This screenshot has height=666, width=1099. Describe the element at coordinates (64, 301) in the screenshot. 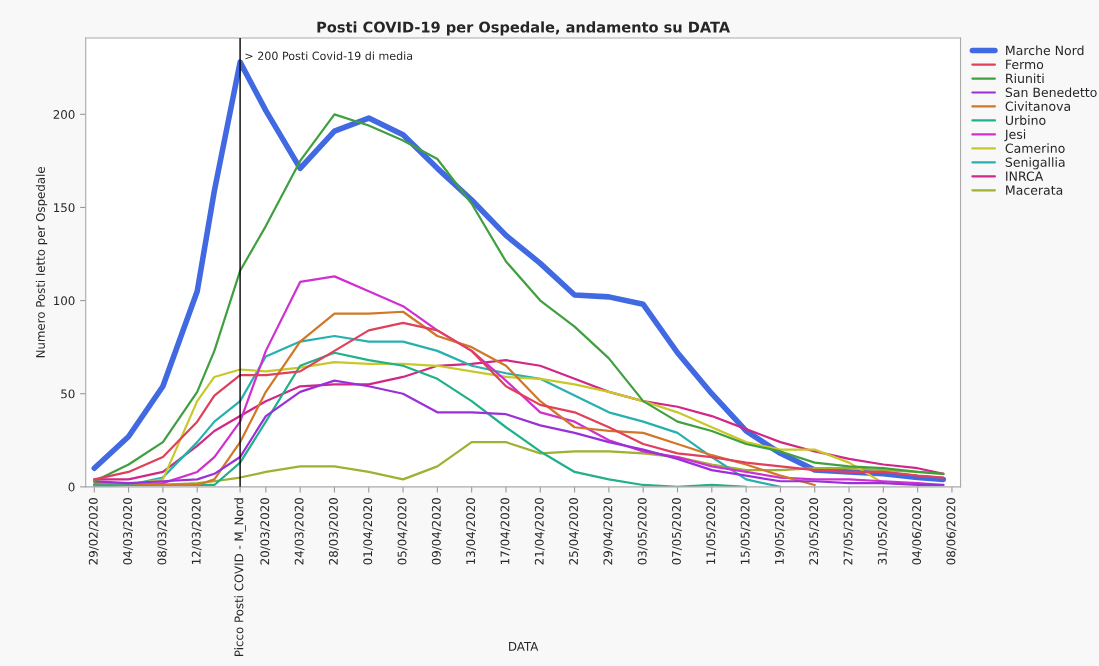

I see `y-tick-label: 100` at that location.